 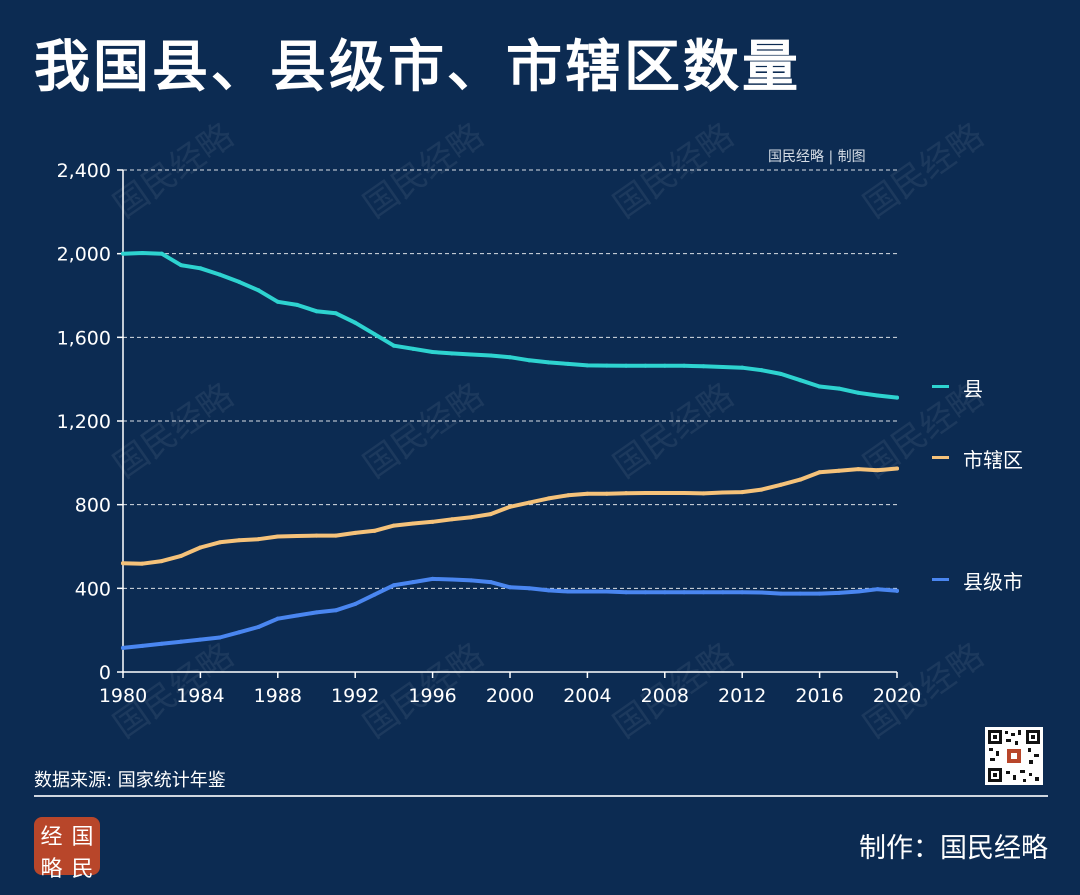 What do you see at coordinates (105, 673) in the screenshot?
I see `y-tick-label: 0` at bounding box center [105, 673].